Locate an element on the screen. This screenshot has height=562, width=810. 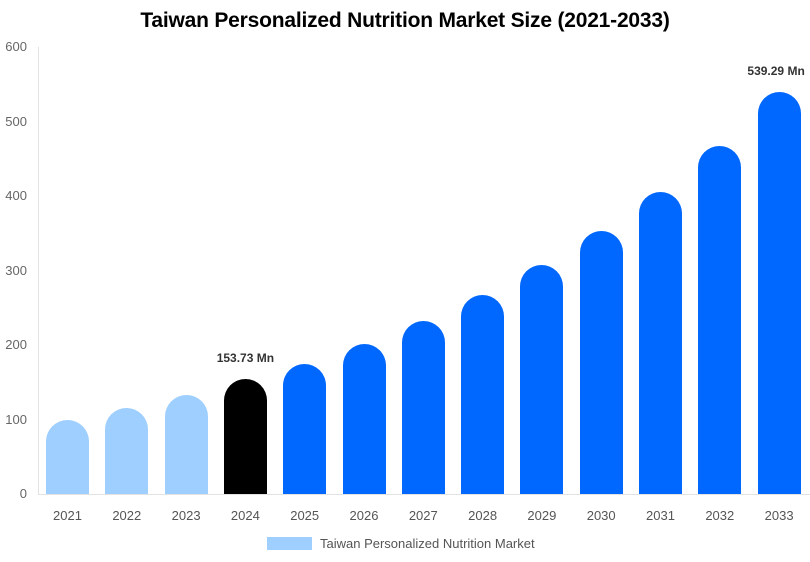
bar-2030 is located at coordinates (601, 362).